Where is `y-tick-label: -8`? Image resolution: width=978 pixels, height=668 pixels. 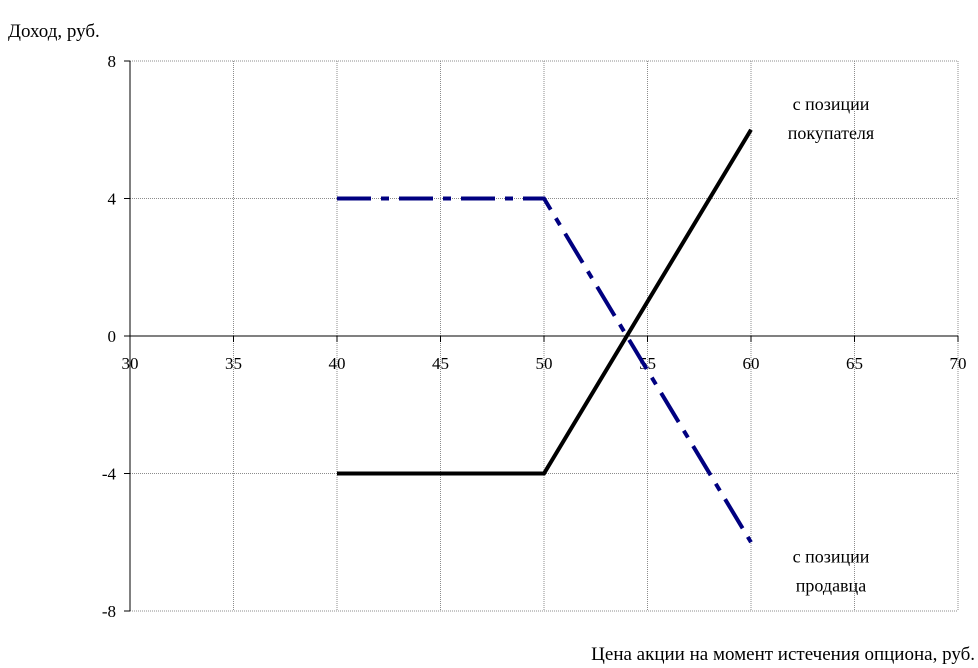
y-tick-label: -8 is located at coordinates (109, 611).